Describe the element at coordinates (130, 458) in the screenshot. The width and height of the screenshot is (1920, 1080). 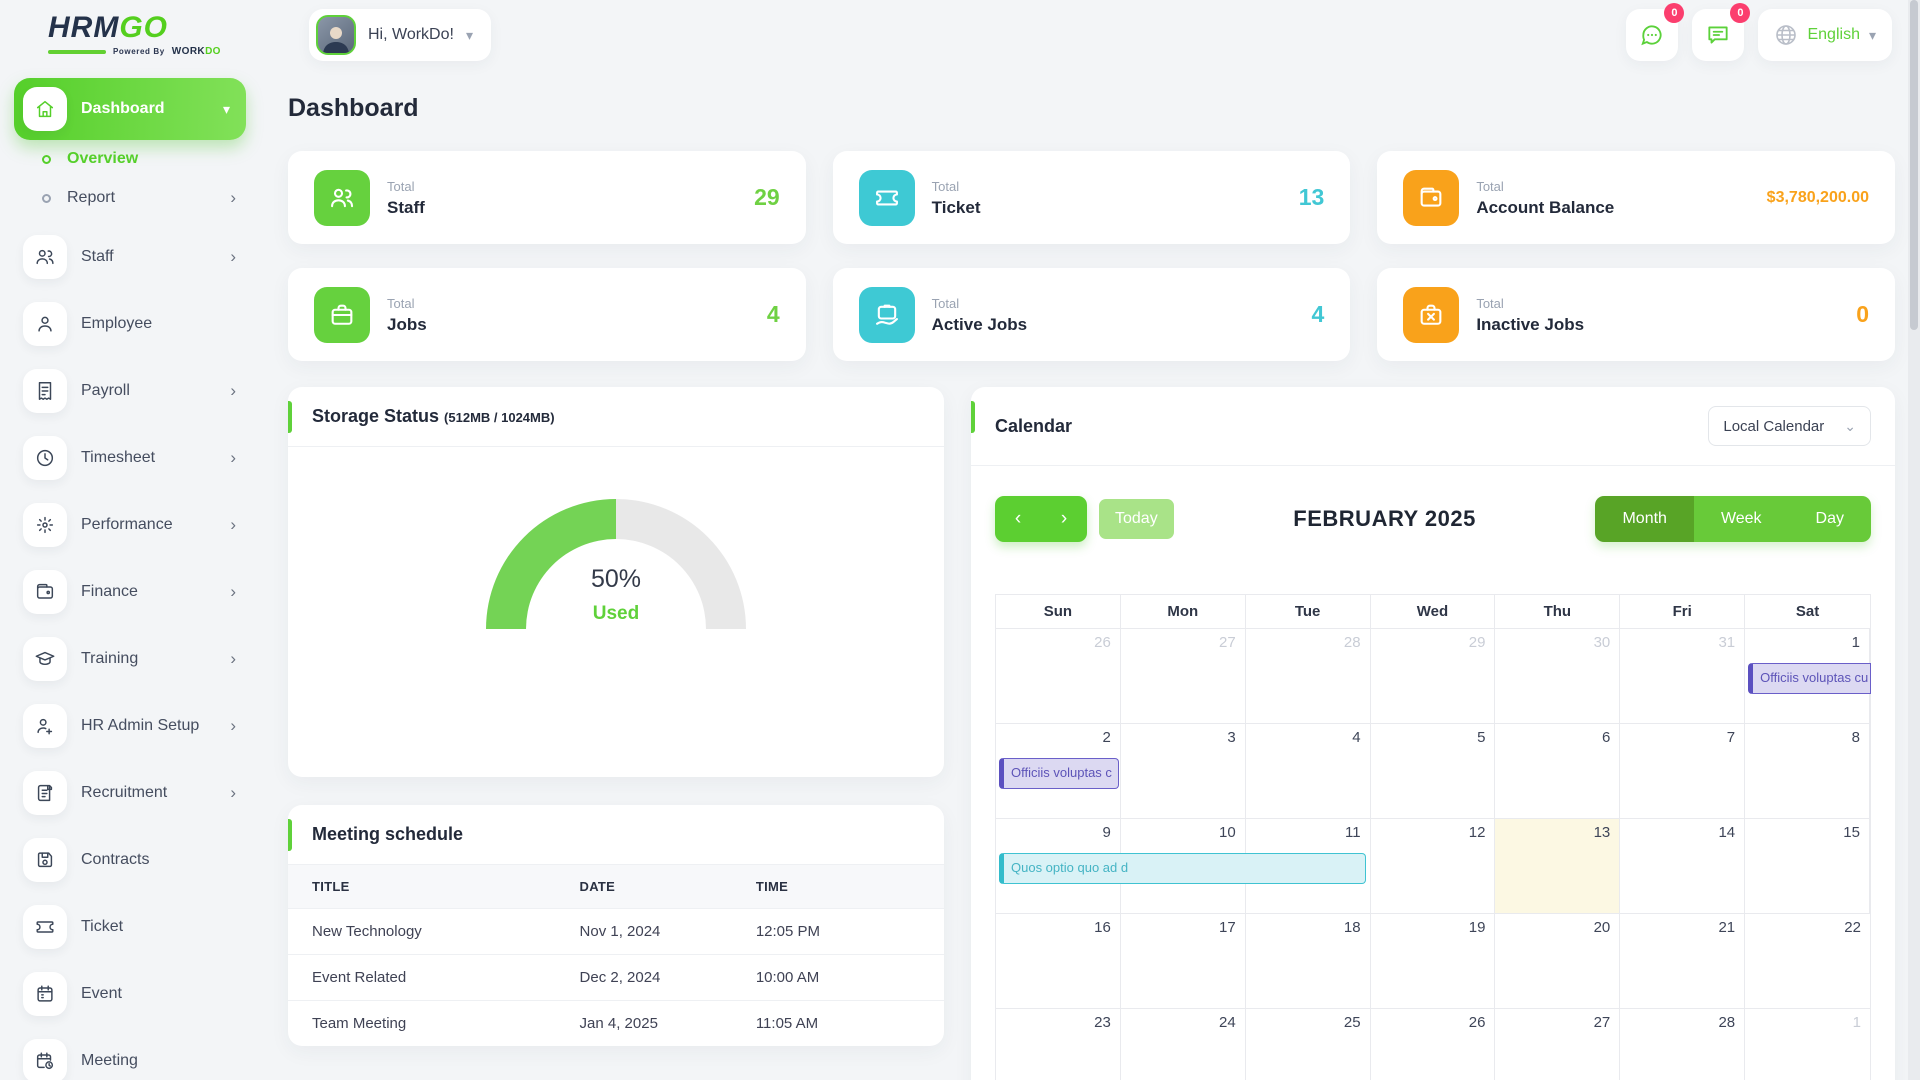
I see `sidebar-item-timesheet: Timesheet ›` at that location.